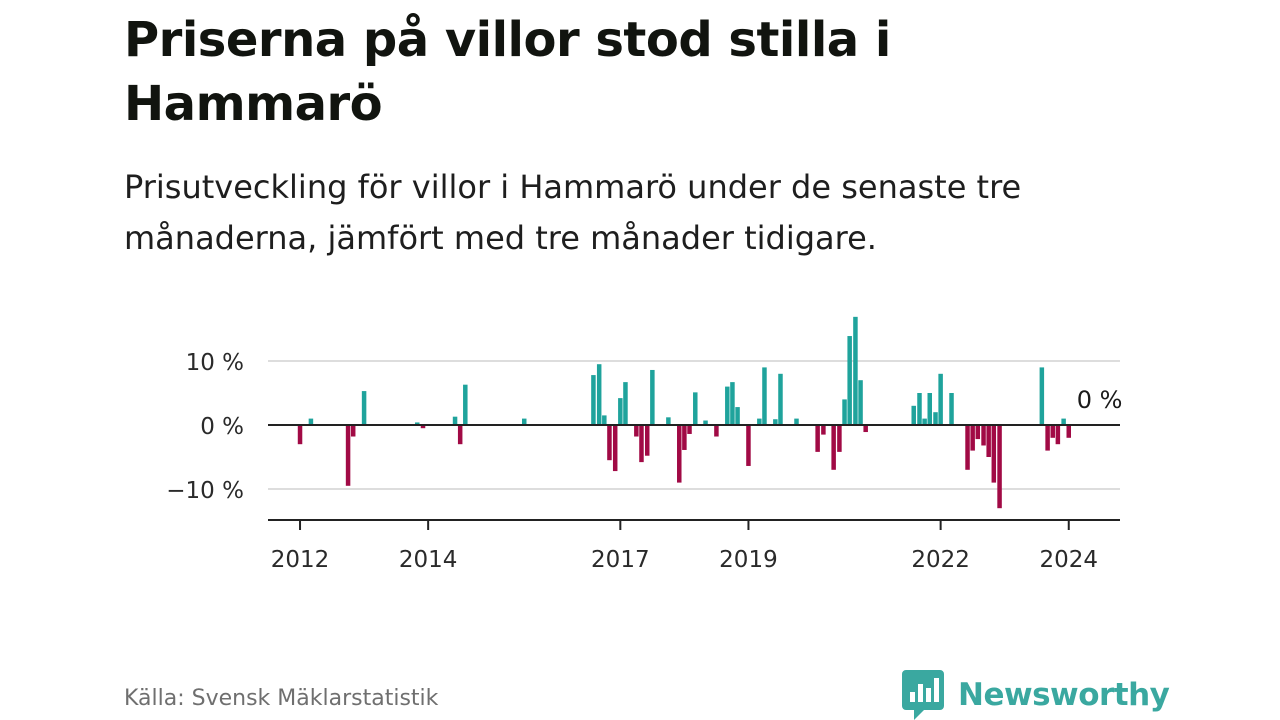 The height and width of the screenshot is (720, 1280). I want to click on last-value-label: 0 %, so click(1100, 400).